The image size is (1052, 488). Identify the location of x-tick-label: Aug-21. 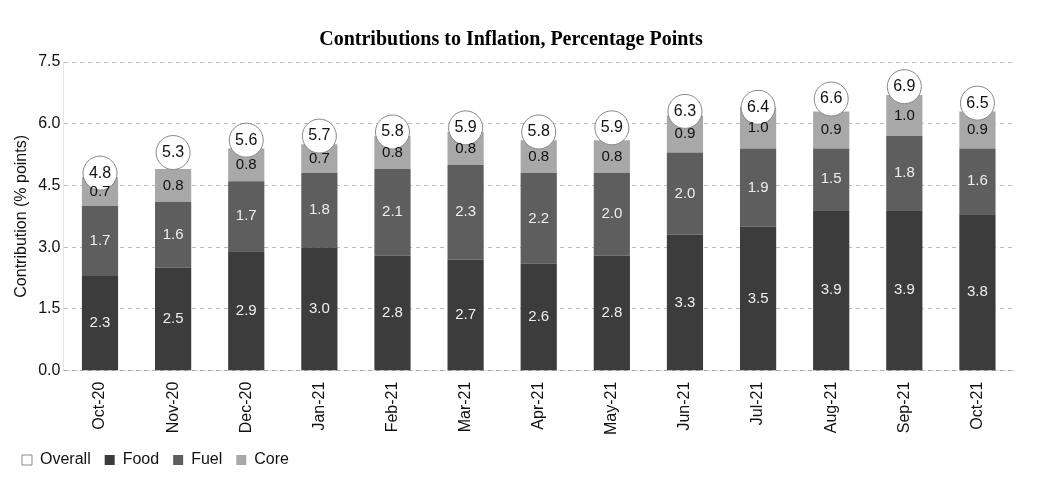
(830, 407).